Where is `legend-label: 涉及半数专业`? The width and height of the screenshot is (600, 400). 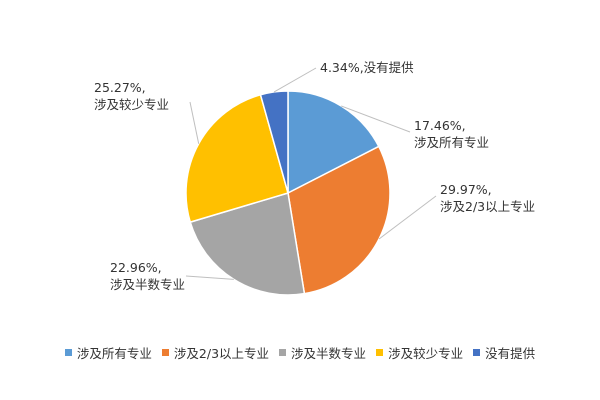
legend-label: 涉及半数专业 is located at coordinates (329, 353).